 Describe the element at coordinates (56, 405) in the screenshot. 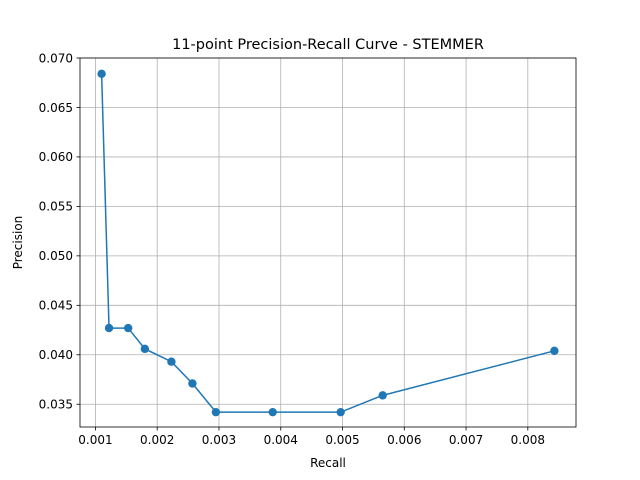

I see `y-tick-label: 0.035` at that location.